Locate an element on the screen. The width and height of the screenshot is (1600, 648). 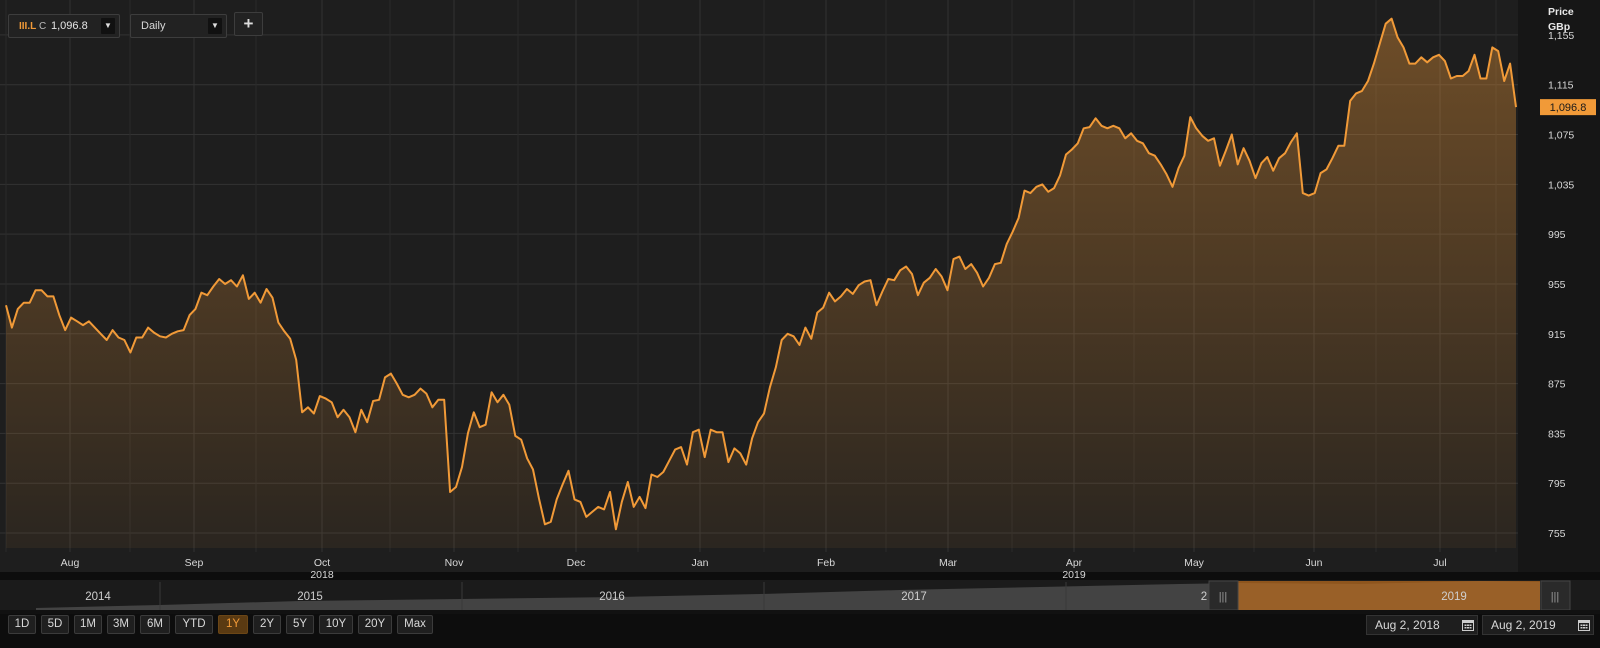
symbol-selector: III.L C 1,096.8 ▼ is located at coordinates (64, 26).